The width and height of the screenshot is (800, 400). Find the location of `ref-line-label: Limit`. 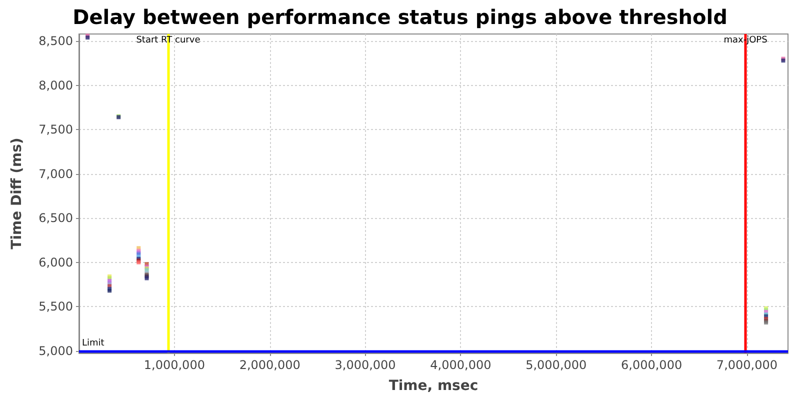

ref-line-label: Limit is located at coordinates (93, 343).